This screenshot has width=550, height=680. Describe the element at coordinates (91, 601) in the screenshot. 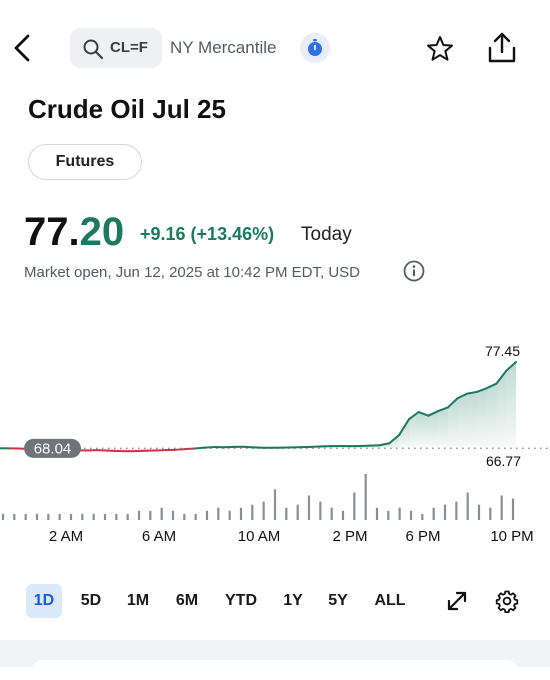

I see `range-5d: 5D` at that location.